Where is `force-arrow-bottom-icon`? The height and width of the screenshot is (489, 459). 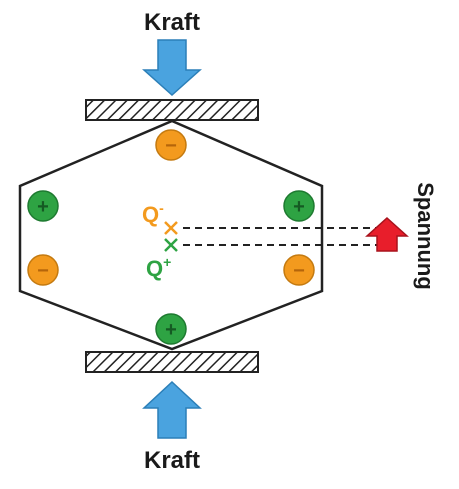 force-arrow-bottom-icon is located at coordinates (172, 409).